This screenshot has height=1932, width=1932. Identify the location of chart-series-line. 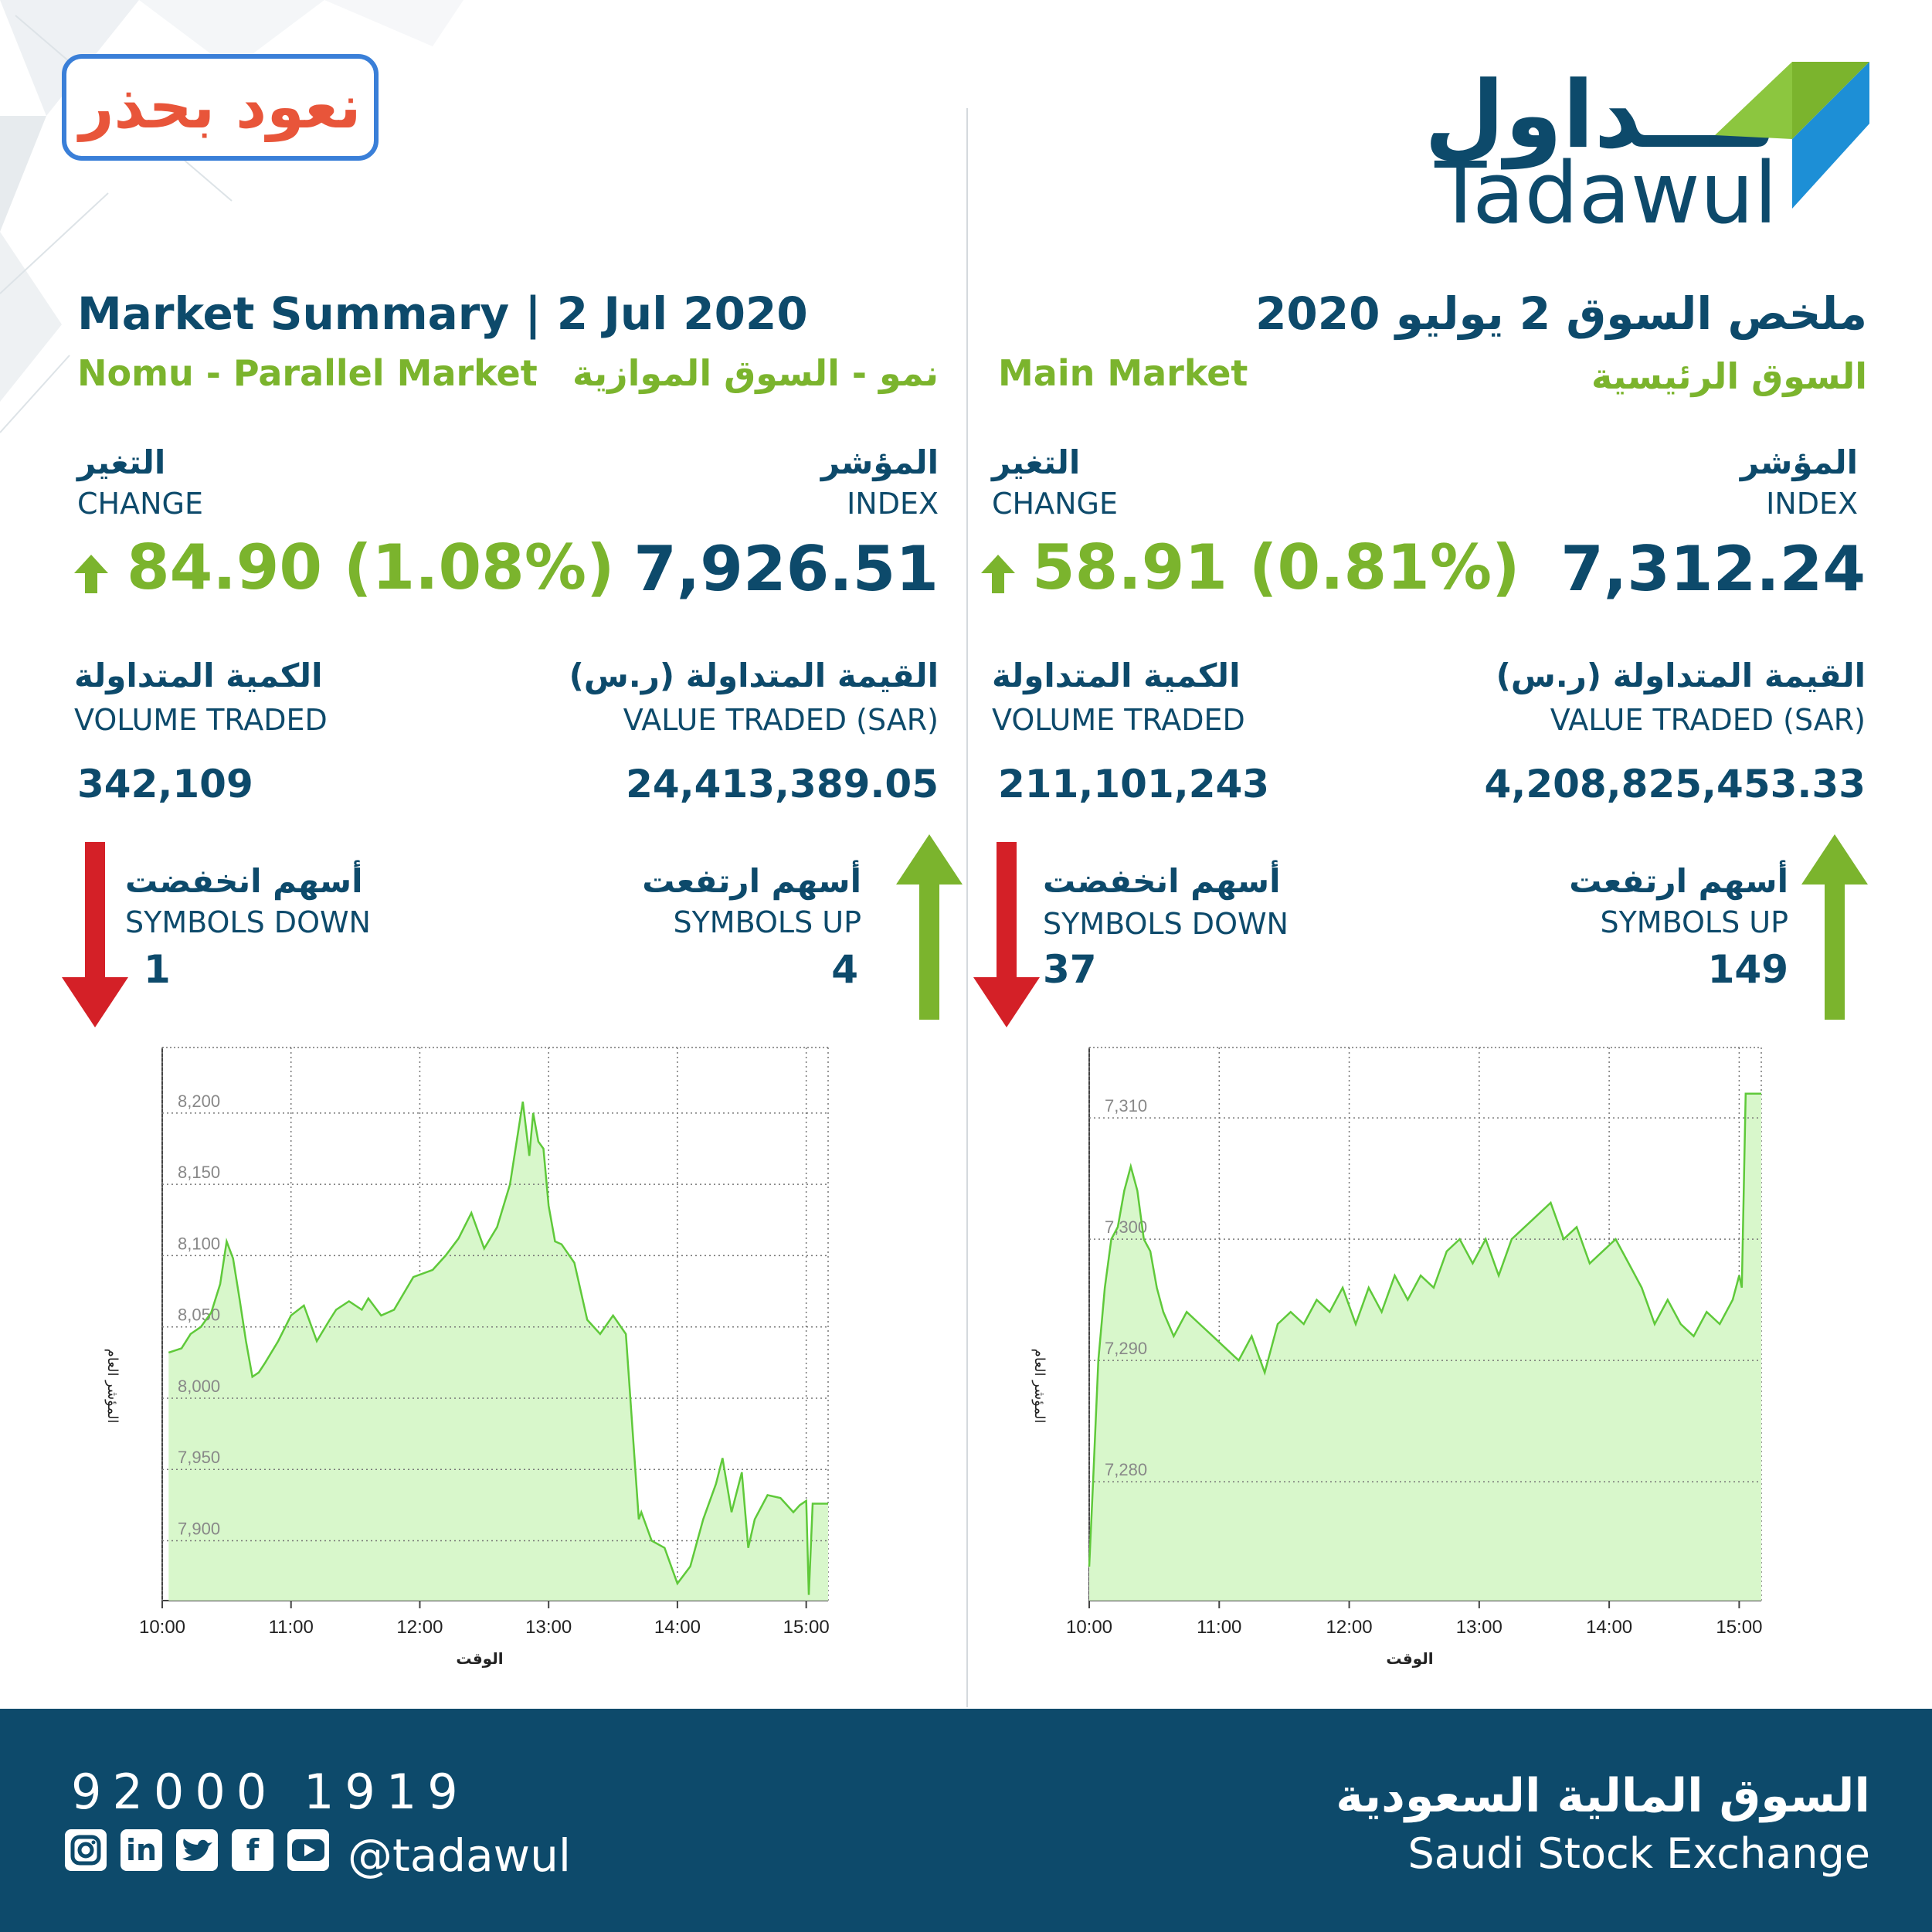
(498, 1348).